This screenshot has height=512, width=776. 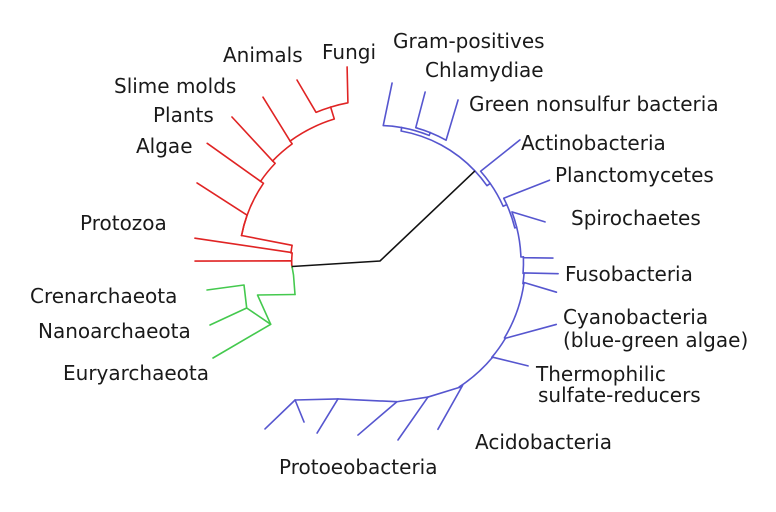 What do you see at coordinates (367, 400) in the screenshot?
I see `clade-fan3` at bounding box center [367, 400].